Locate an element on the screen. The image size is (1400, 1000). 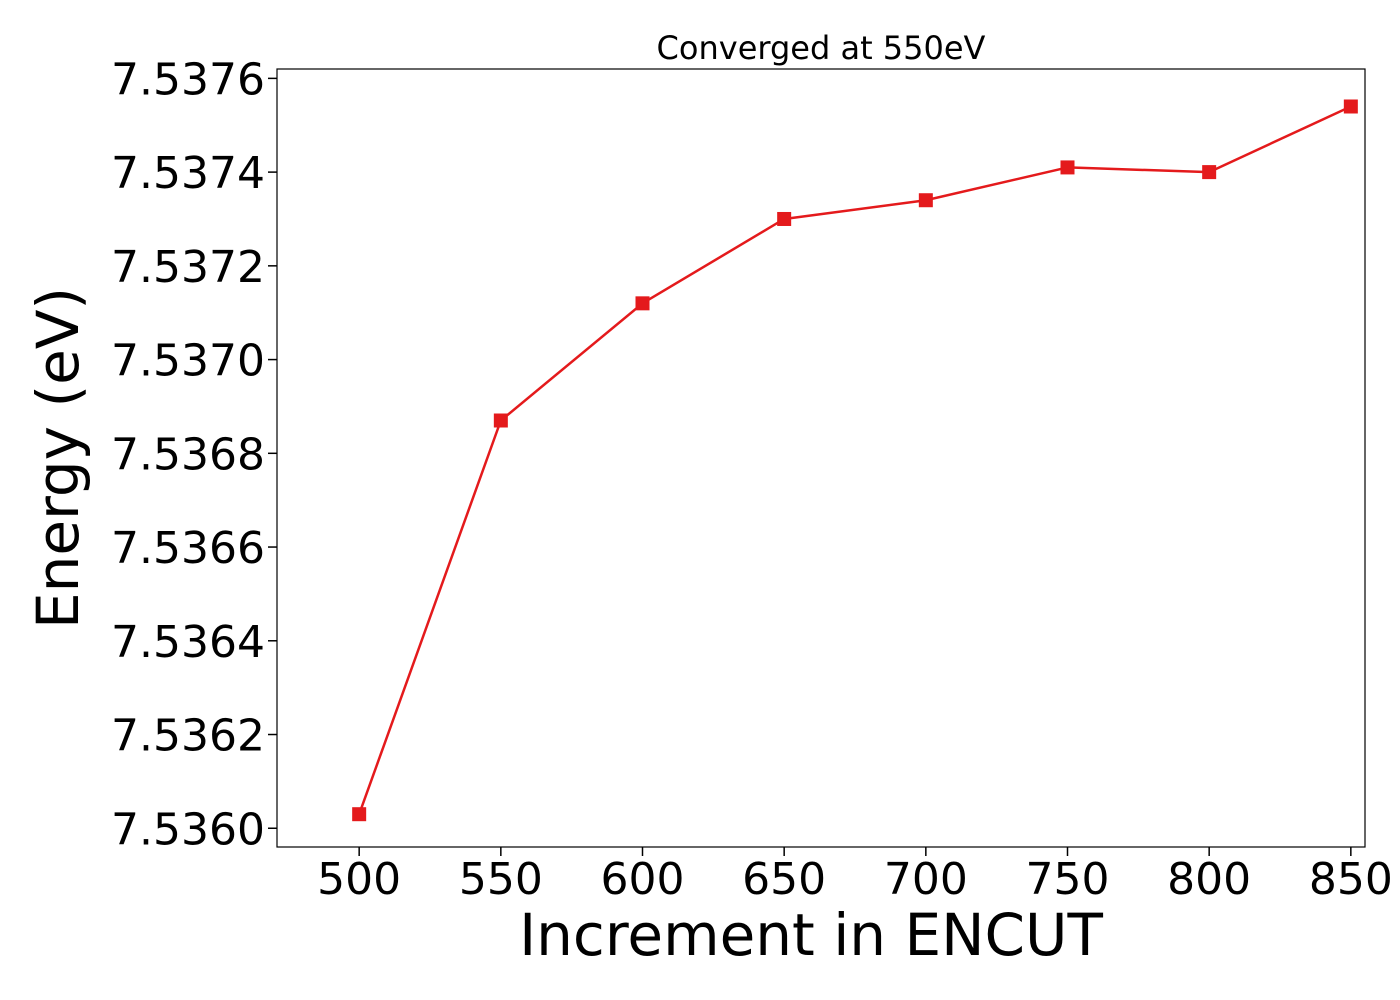
x-tick-label: 800 is located at coordinates (1209, 879).